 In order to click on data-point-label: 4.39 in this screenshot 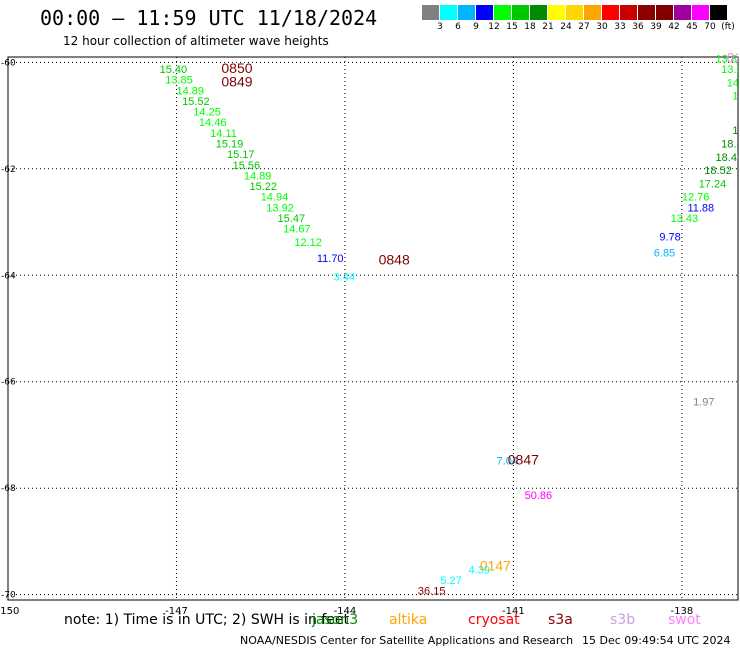, I will do `click(478, 570)`.